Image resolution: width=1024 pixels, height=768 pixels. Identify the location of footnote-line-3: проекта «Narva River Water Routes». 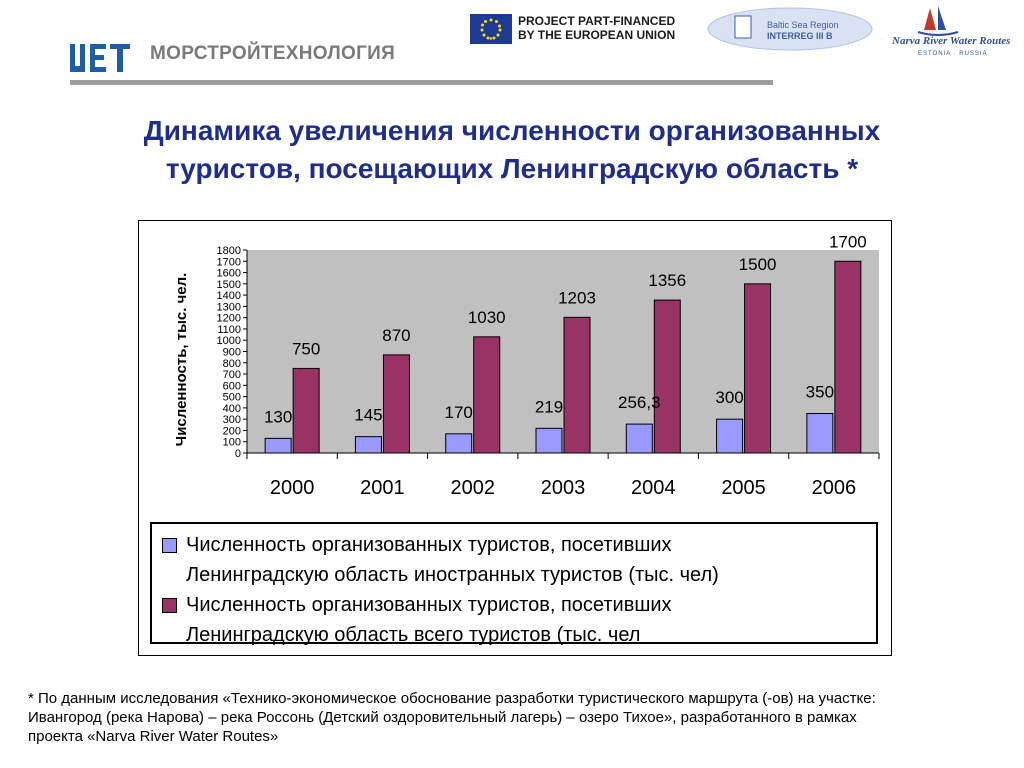
(153, 736).